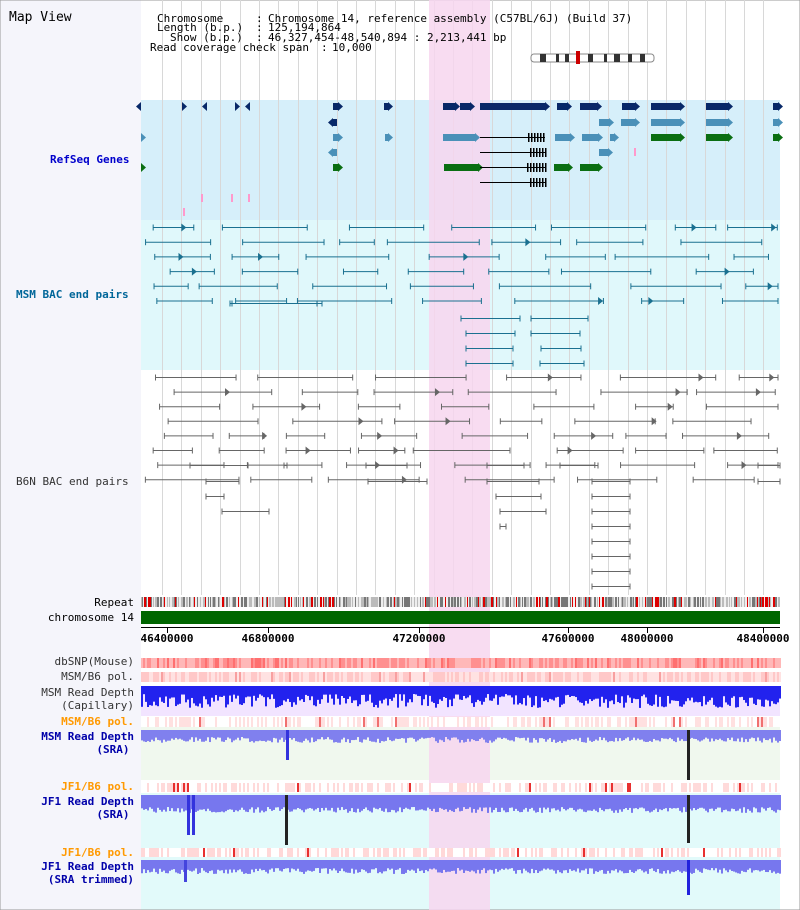  What do you see at coordinates (72, 481) in the screenshot?
I see `track-label-b6n-bac: B6N BAC end pairs` at bounding box center [72, 481].